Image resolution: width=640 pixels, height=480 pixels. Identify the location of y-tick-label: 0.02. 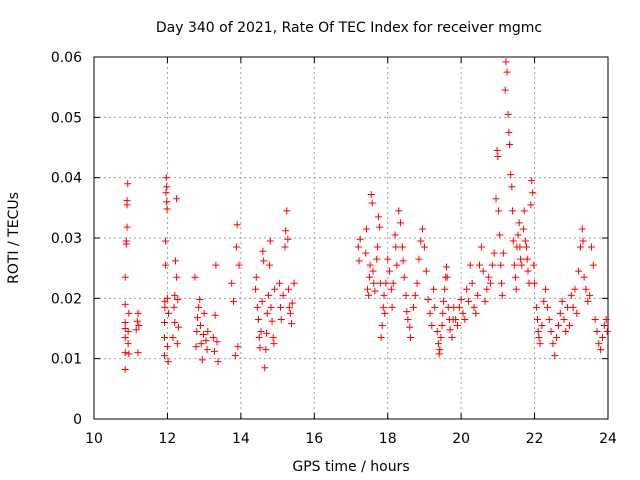
(66, 299).